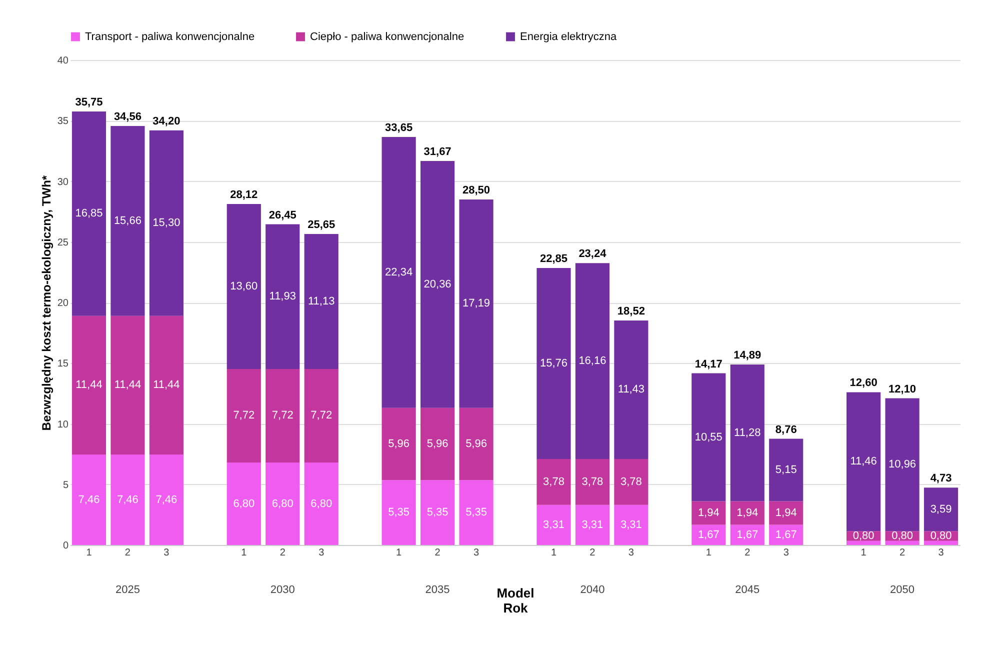 The height and width of the screenshot is (657, 981). I want to click on total-label: 4,73, so click(941, 478).